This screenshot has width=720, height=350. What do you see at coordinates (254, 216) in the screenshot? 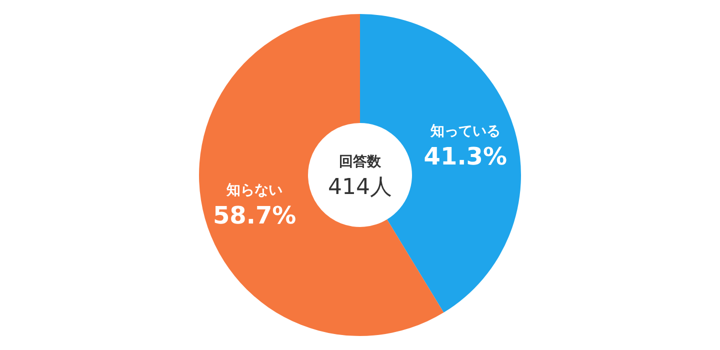
I see `data-label: 58.7%` at bounding box center [254, 216].